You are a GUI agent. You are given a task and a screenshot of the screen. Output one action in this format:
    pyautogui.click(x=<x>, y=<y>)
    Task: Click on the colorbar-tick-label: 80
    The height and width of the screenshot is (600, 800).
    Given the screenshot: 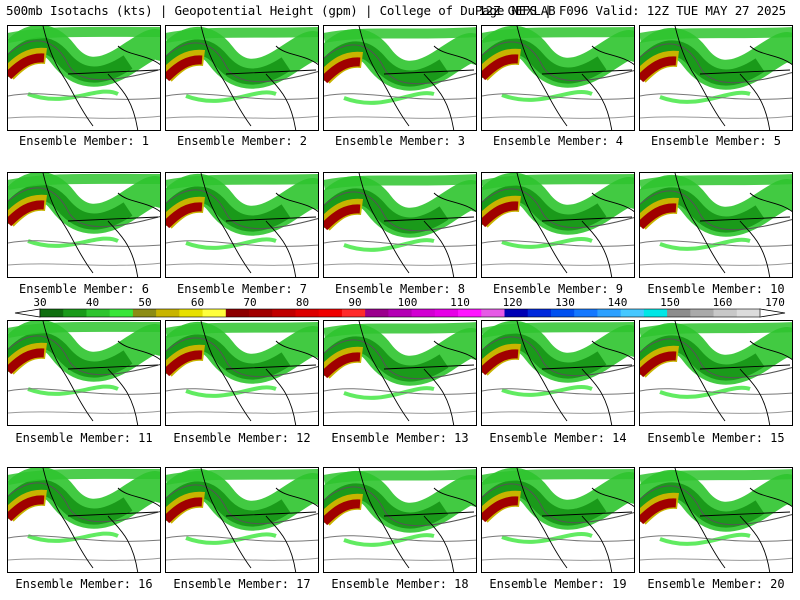 What is the action you would take?
    pyautogui.click(x=302, y=302)
    